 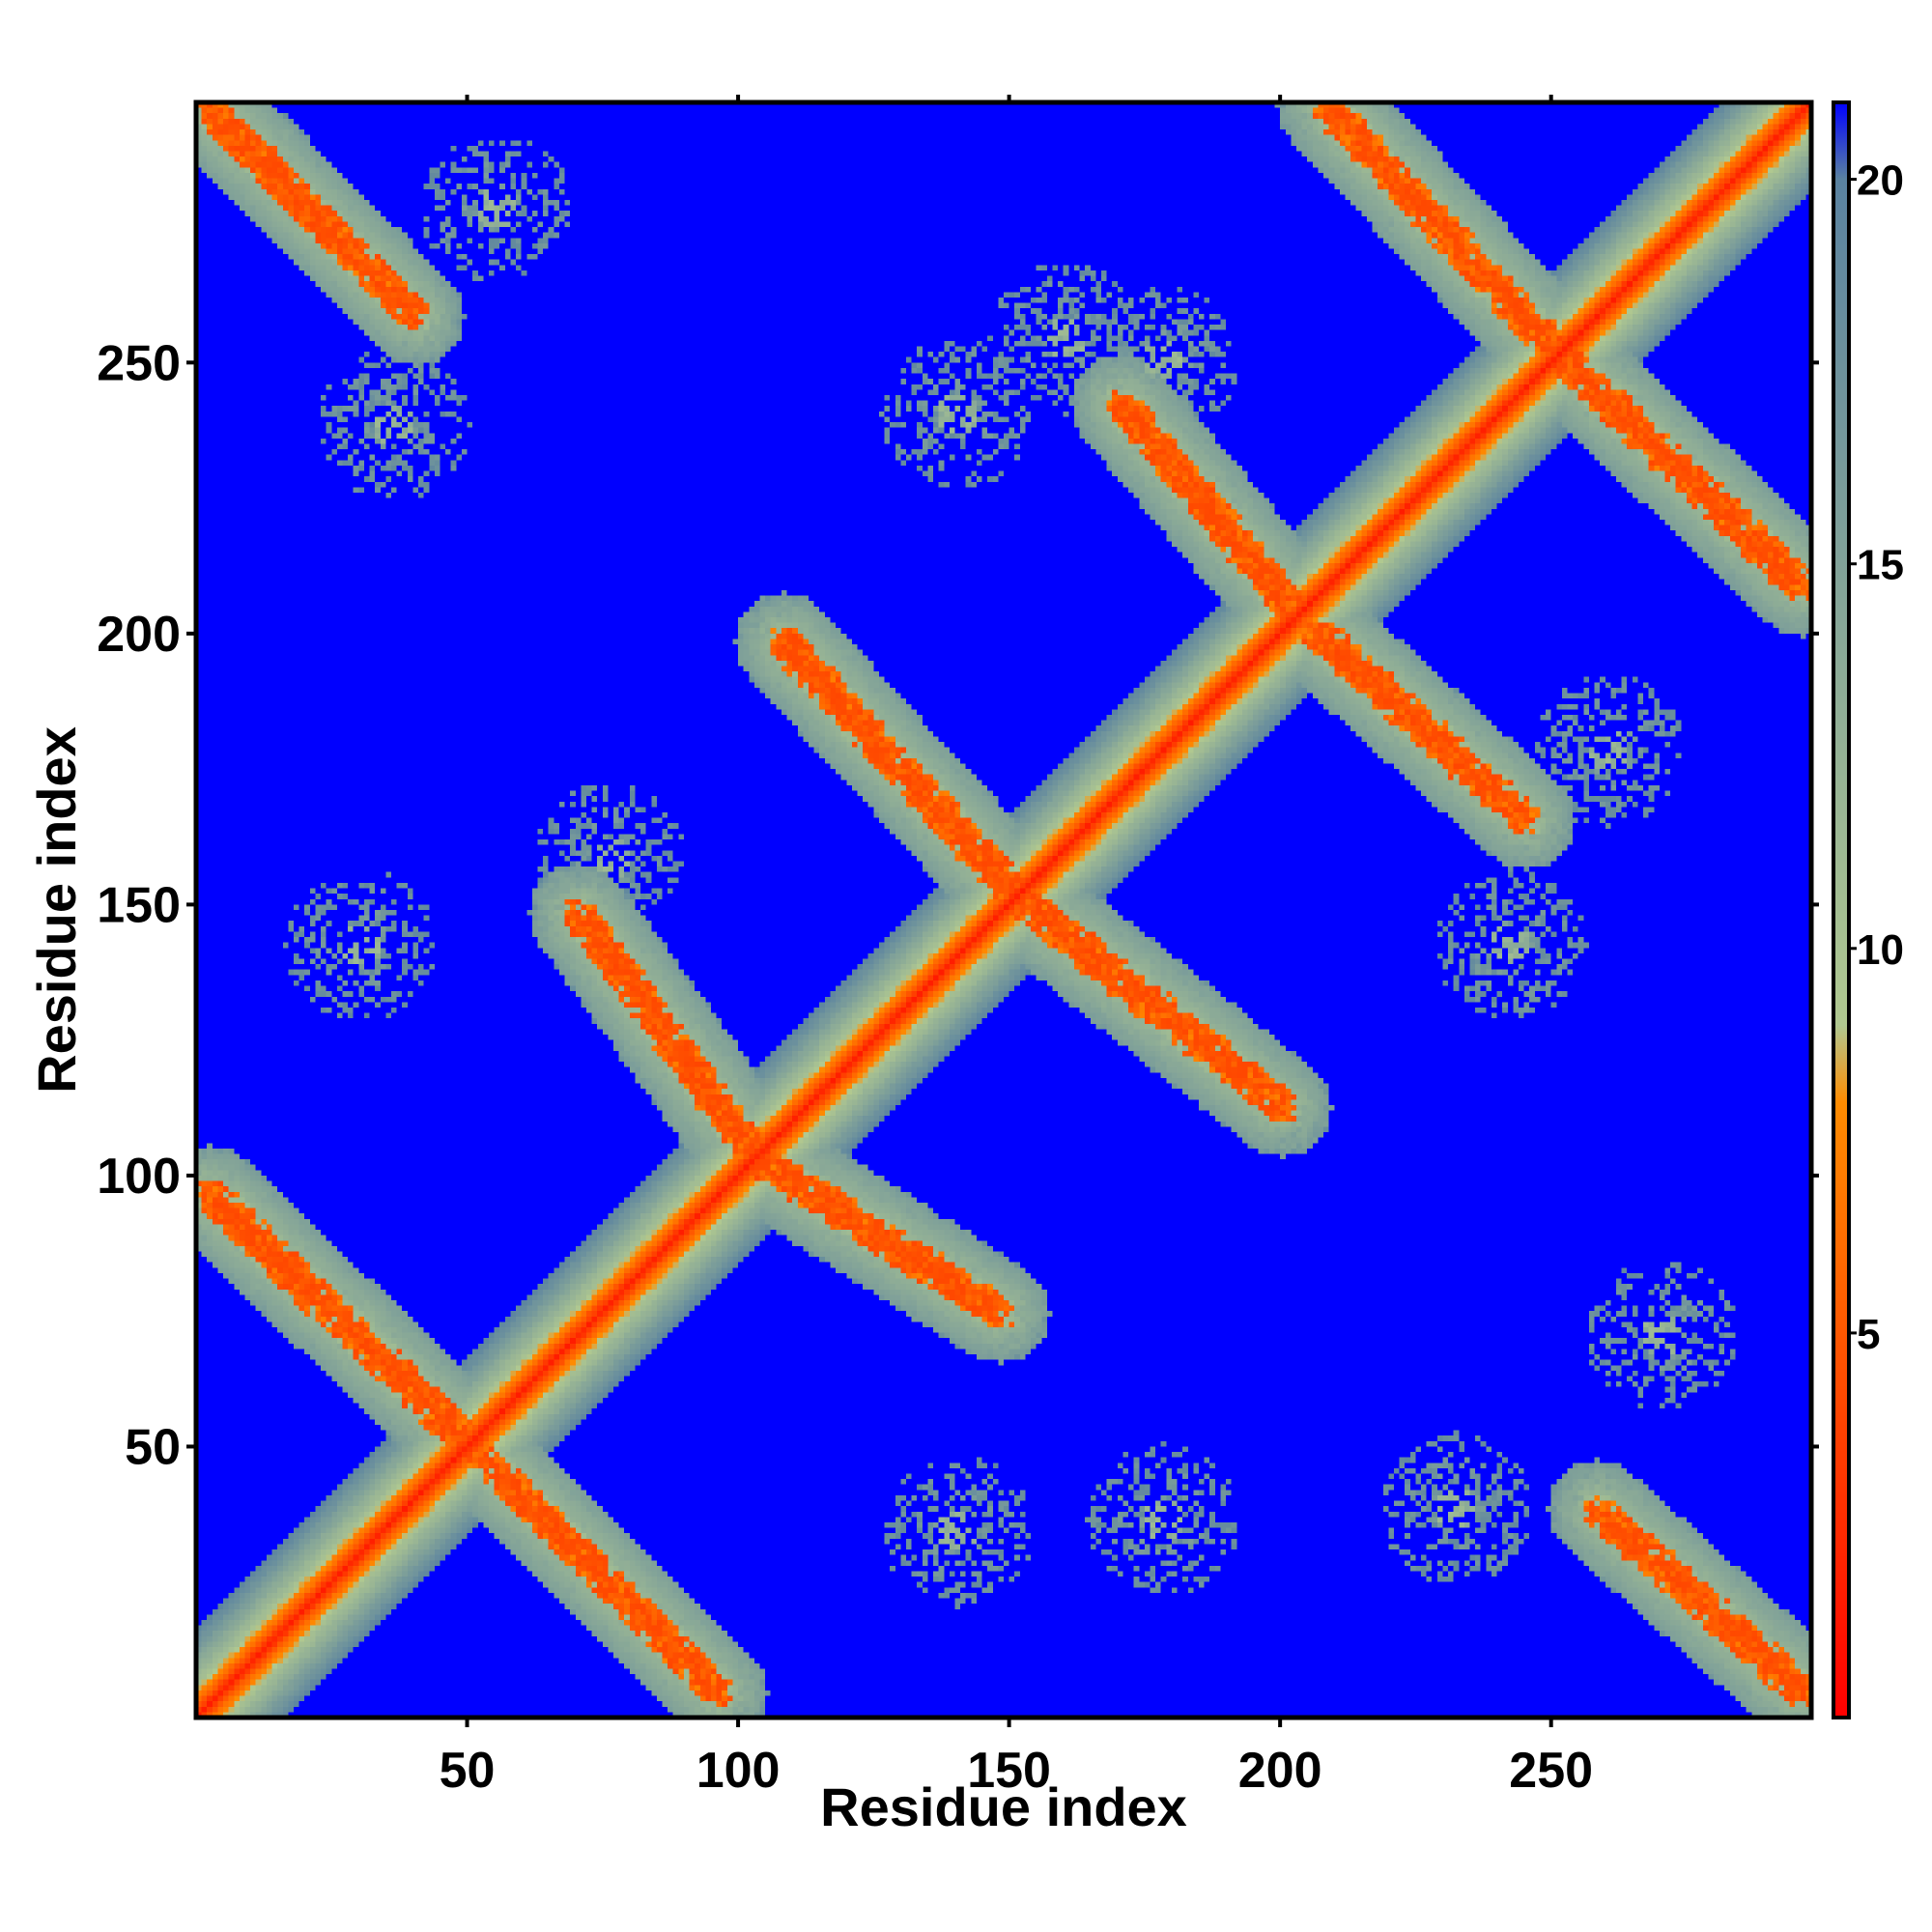 What do you see at coordinates (468, 1771) in the screenshot?
I see `x-tick-label: 50` at bounding box center [468, 1771].